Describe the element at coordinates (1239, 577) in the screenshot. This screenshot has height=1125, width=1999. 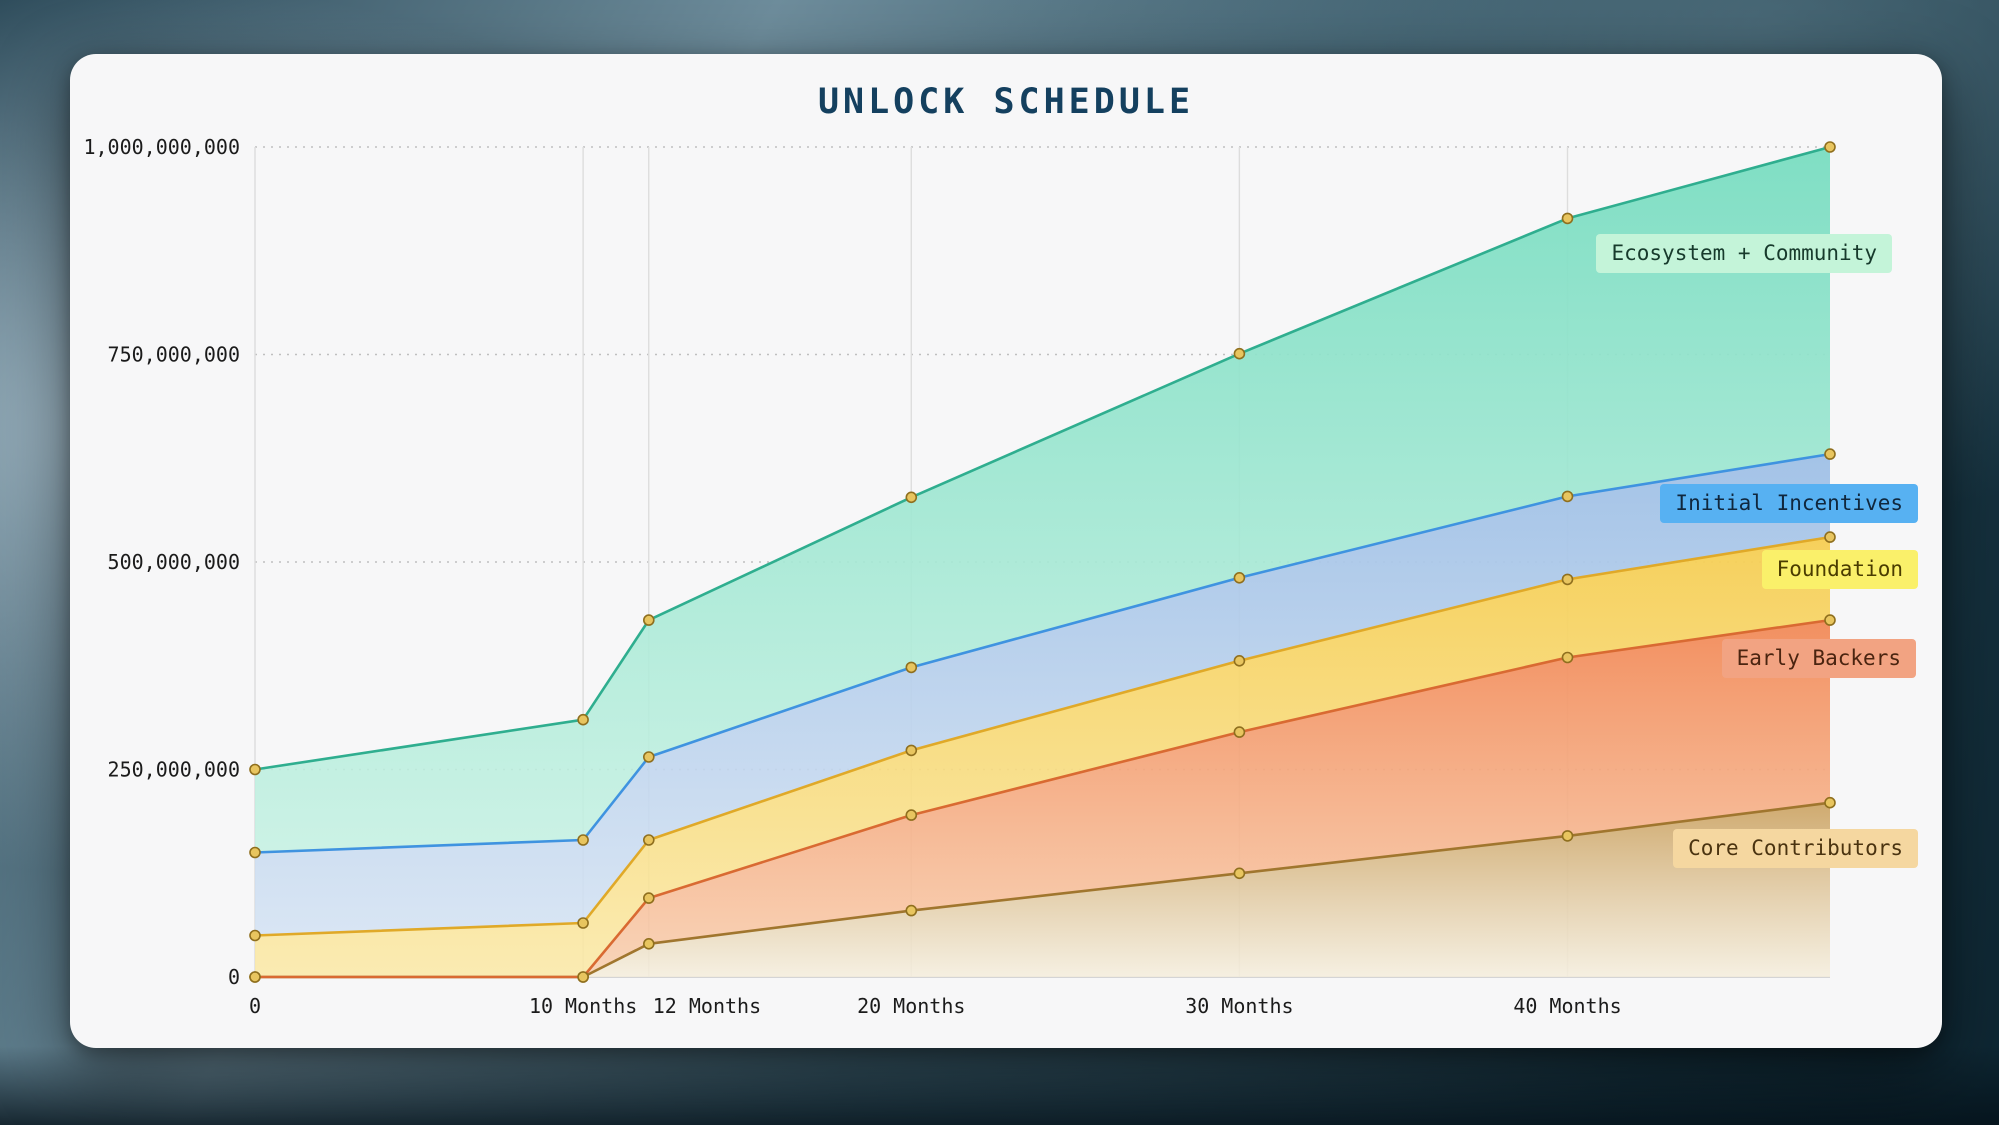
I see `point-initial-incentives-m30` at that location.